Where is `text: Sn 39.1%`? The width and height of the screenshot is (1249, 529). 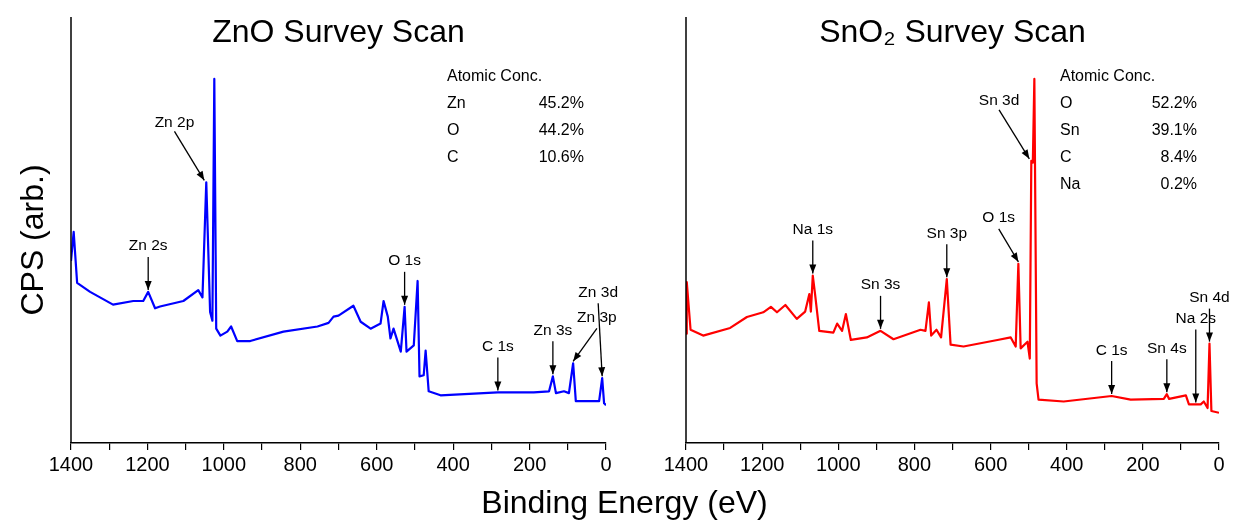 text: Sn 39.1% is located at coordinates (1128, 130).